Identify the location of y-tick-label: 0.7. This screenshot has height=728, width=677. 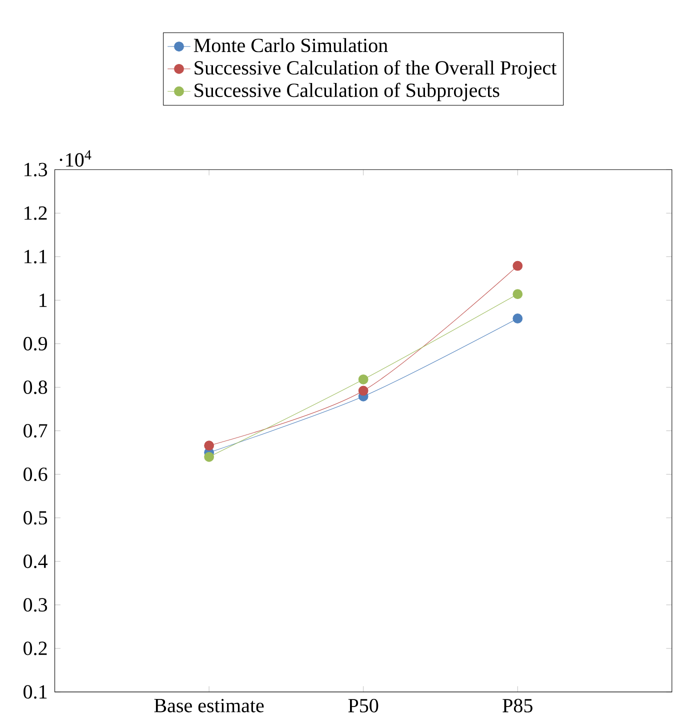
(35, 431).